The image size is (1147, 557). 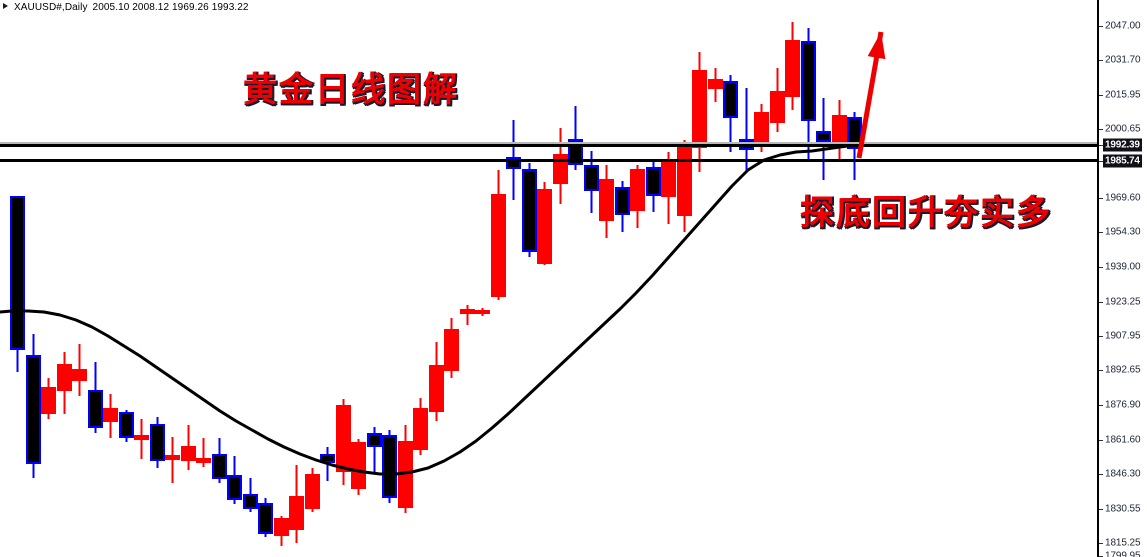 I want to click on up-arrow-icon, so click(x=871, y=95).